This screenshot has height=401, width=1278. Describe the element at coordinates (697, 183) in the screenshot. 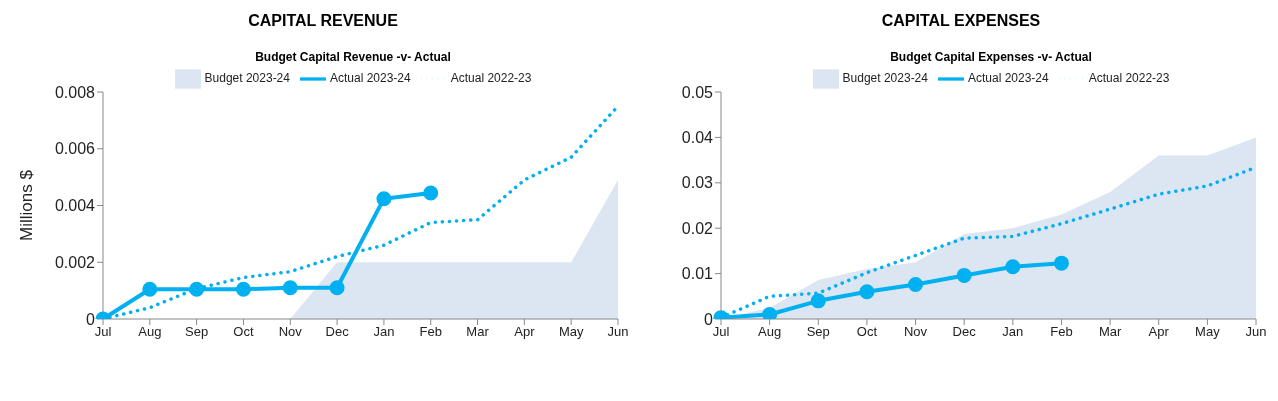

I see `y-tick-label: 0.03` at that location.